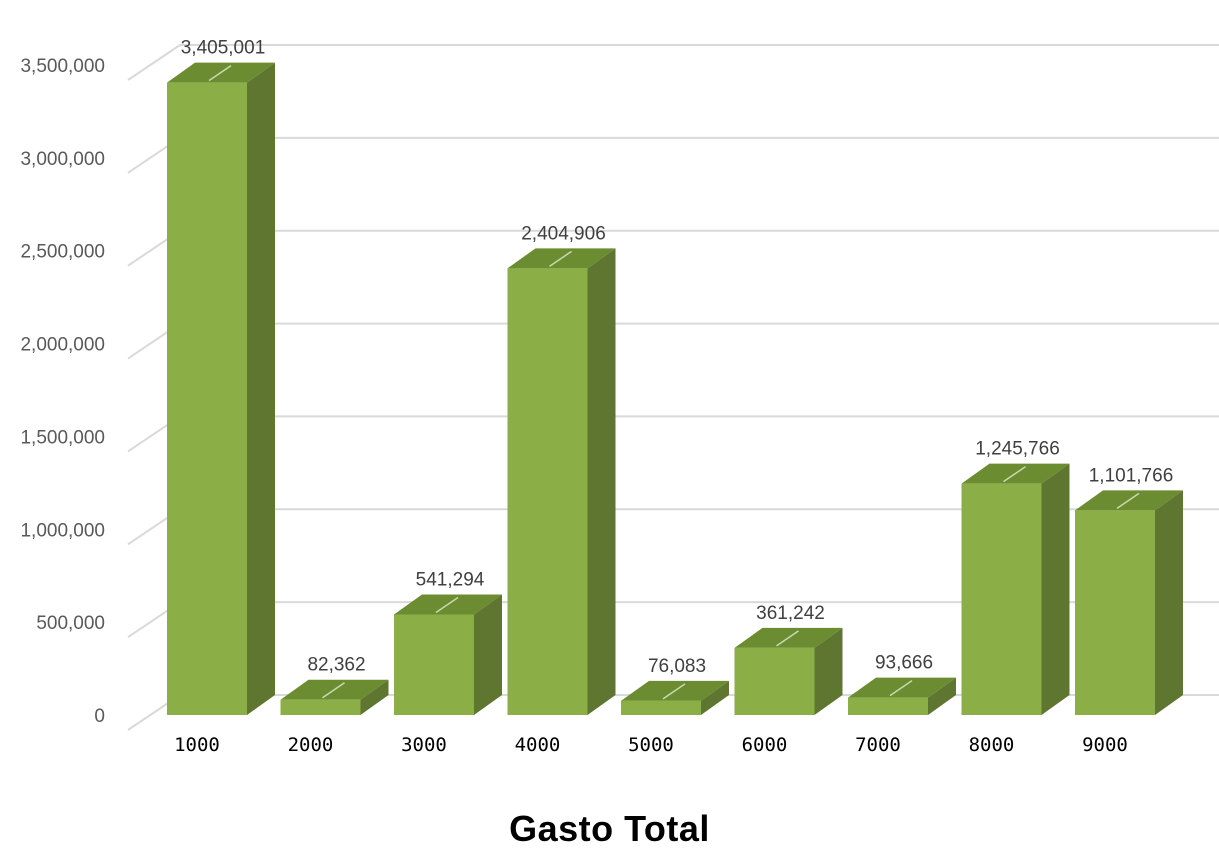 This screenshot has width=1219, height=855. Describe the element at coordinates (563, 233) in the screenshot. I see `data-label: 2,404,906` at that location.